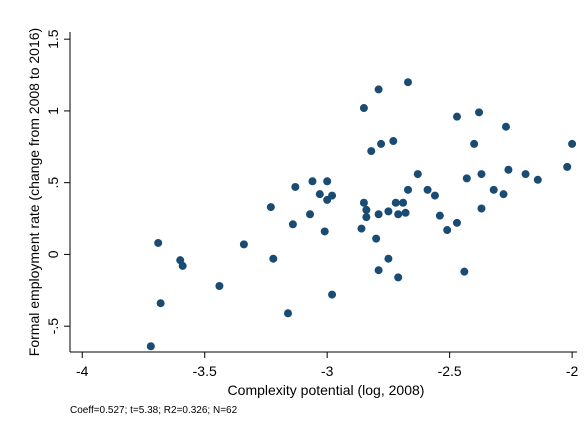  What do you see at coordinates (53, 183) in the screenshot?
I see `y-tick-label: .5` at bounding box center [53, 183].